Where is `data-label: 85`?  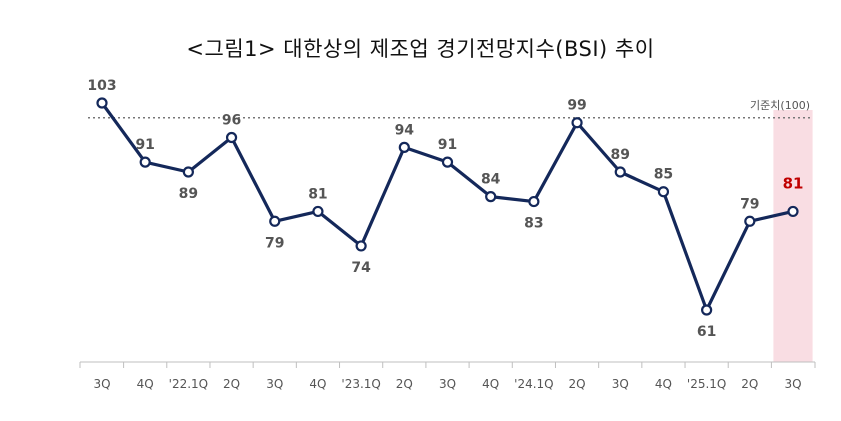 data-label: 85 is located at coordinates (663, 175).